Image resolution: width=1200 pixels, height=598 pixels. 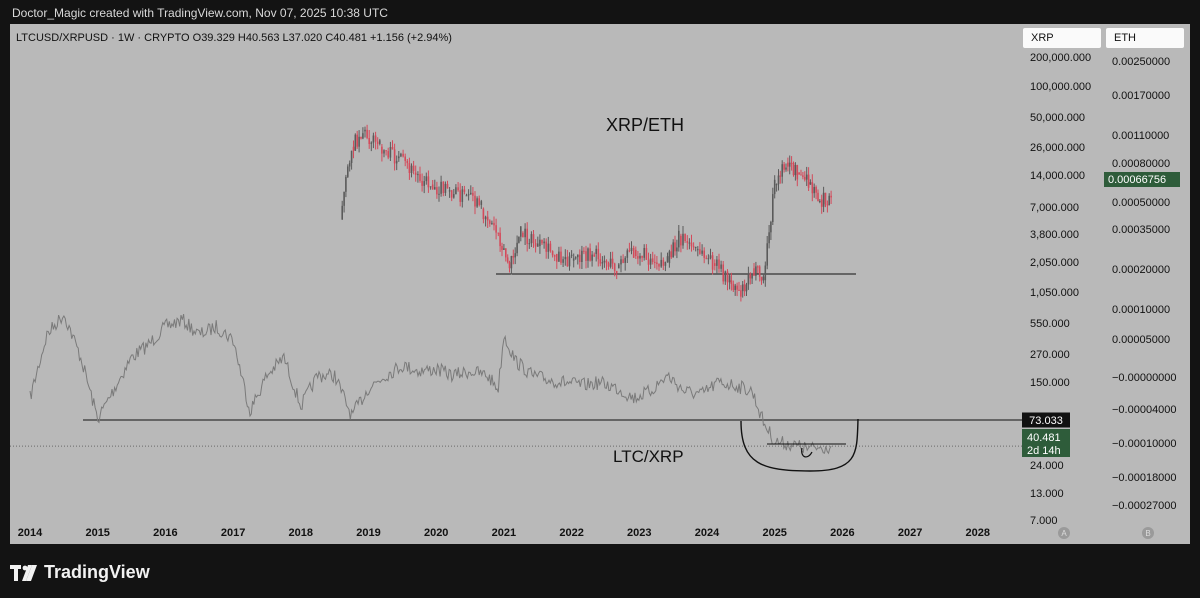 What do you see at coordinates (1144, 506) in the screenshot?
I see `right-axis-tick-13: −0.00027000` at bounding box center [1144, 506].